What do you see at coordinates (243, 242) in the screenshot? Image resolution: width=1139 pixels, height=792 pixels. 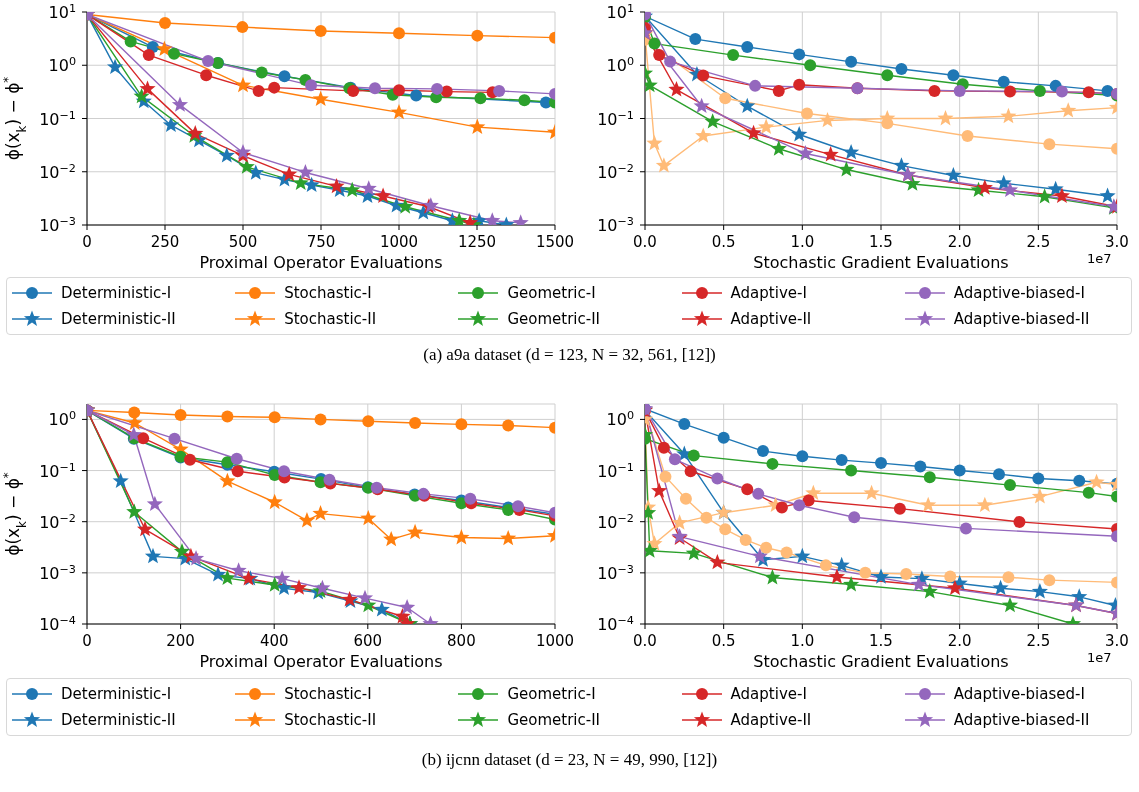 I see `x-tick-label: 500` at bounding box center [243, 242].